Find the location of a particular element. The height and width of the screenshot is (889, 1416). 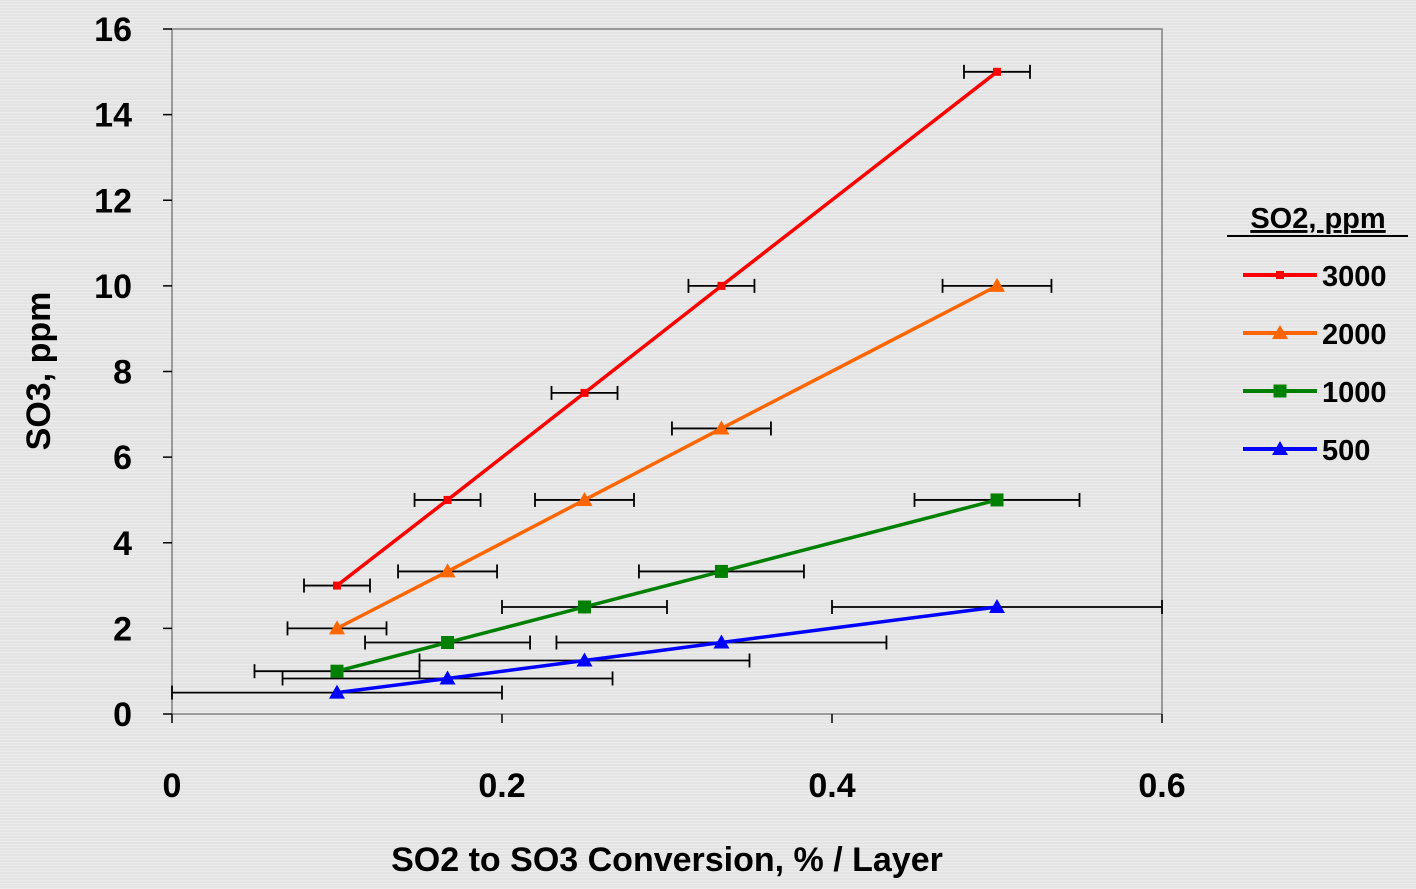

y-tick-label: 0 is located at coordinates (122, 715).